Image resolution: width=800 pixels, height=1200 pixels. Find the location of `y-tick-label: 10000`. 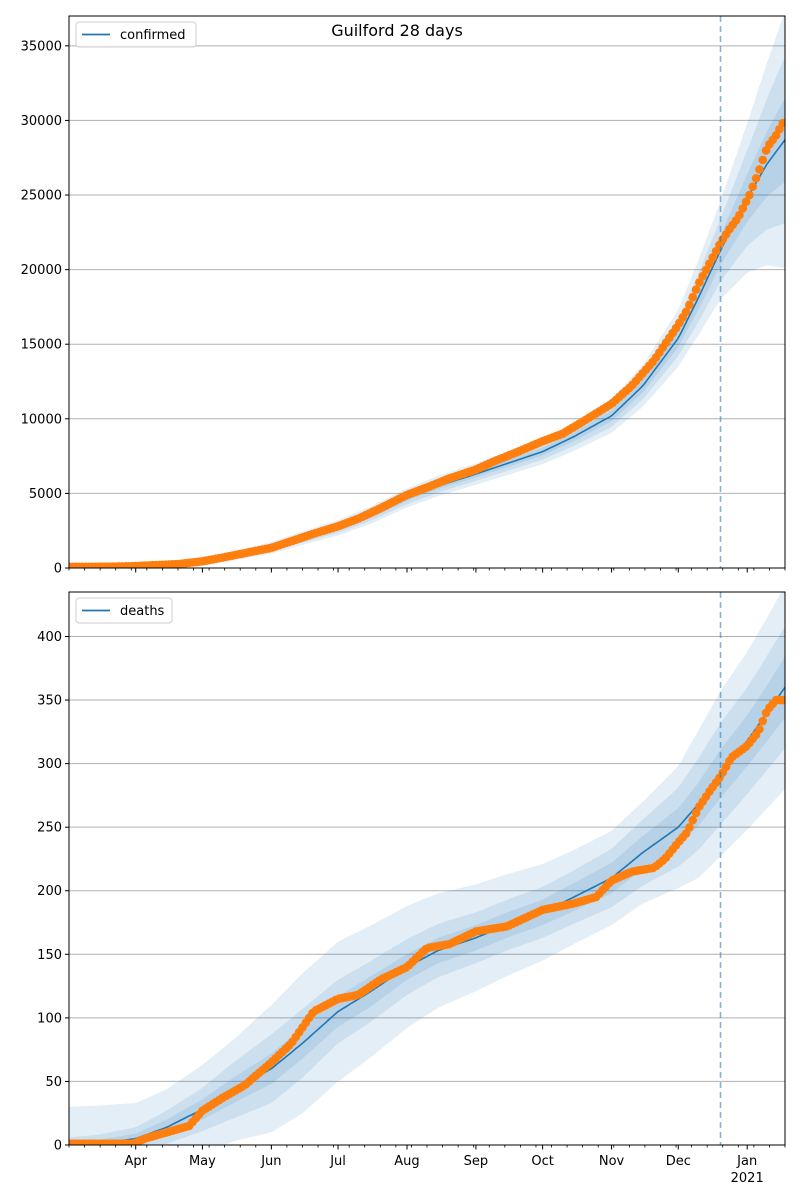

y-tick-label: 10000 is located at coordinates (41, 419).